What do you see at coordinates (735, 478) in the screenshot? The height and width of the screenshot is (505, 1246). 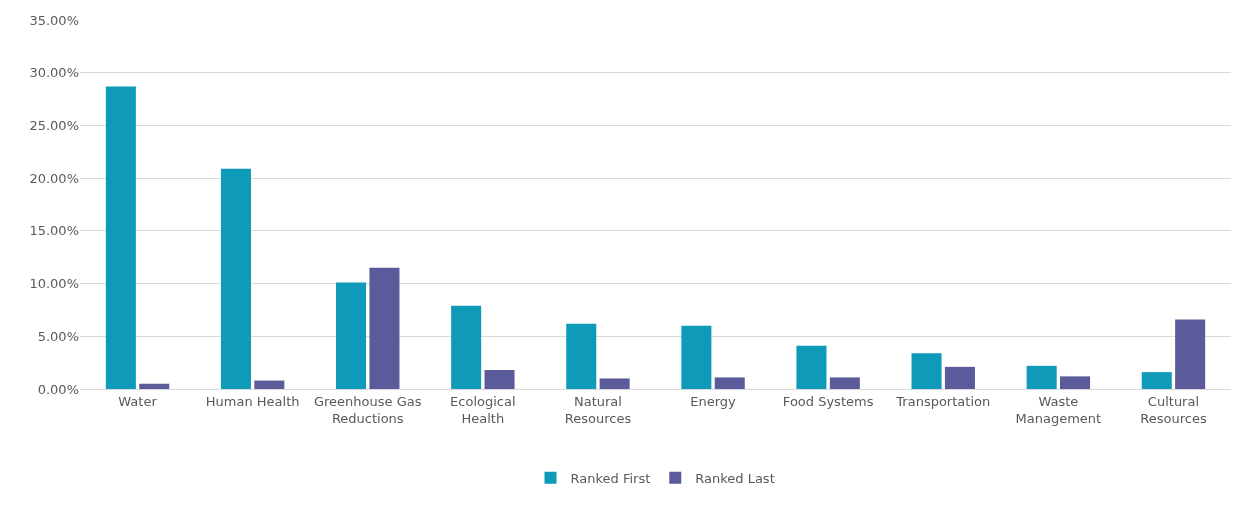 I see `legend-label: Ranked Last` at bounding box center [735, 478].